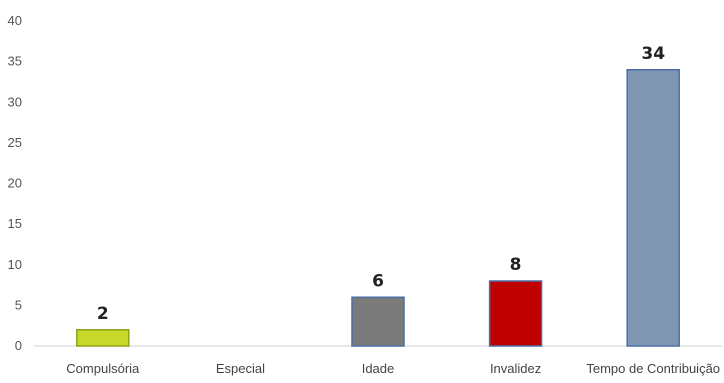  I want to click on data-label: 2, so click(103, 314).